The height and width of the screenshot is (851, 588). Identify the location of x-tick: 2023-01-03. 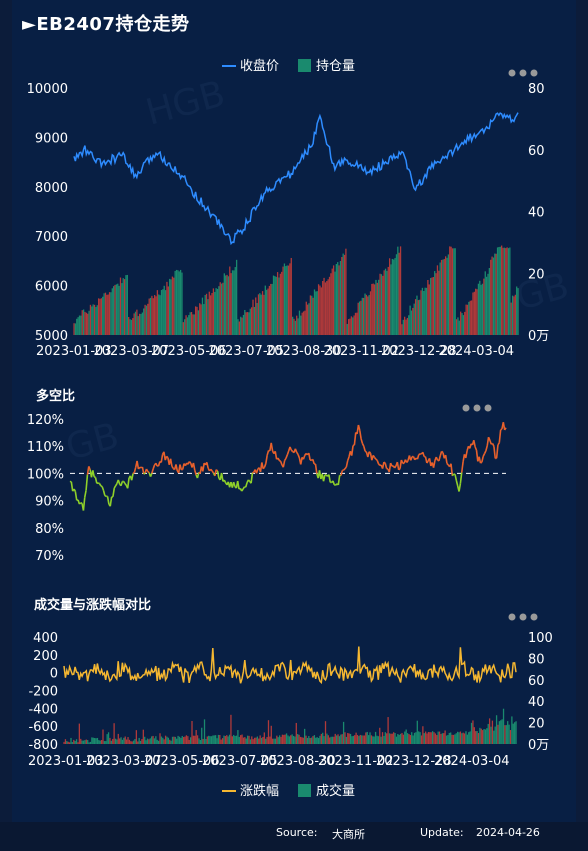
(66, 761).